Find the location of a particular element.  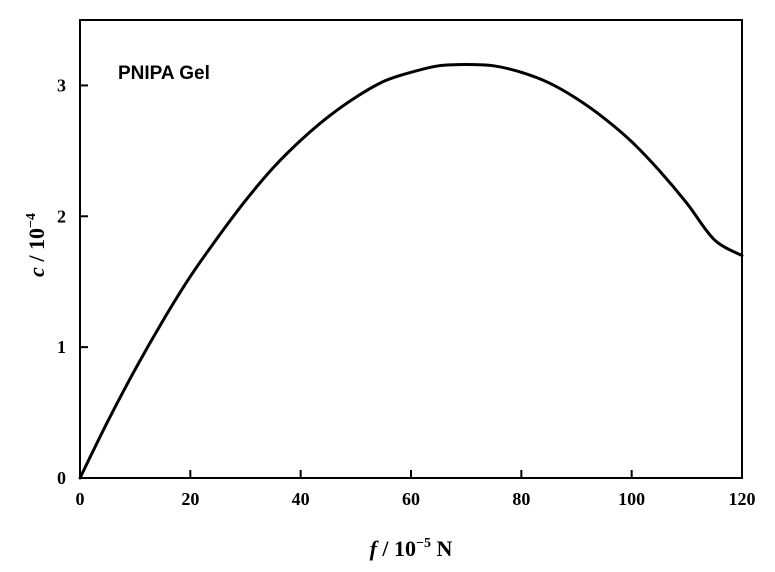

x-tick-labels: 0 20 40 60 80 100 120 is located at coordinates (416, 499).